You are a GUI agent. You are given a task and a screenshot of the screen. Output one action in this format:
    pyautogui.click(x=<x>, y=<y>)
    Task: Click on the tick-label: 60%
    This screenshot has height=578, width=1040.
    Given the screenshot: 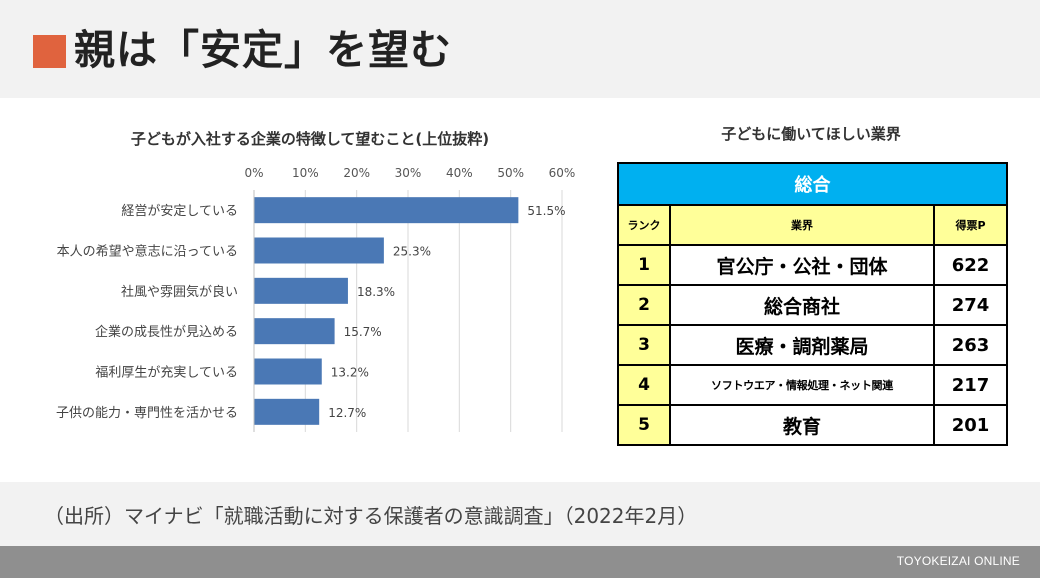 What is the action you would take?
    pyautogui.click(x=562, y=173)
    